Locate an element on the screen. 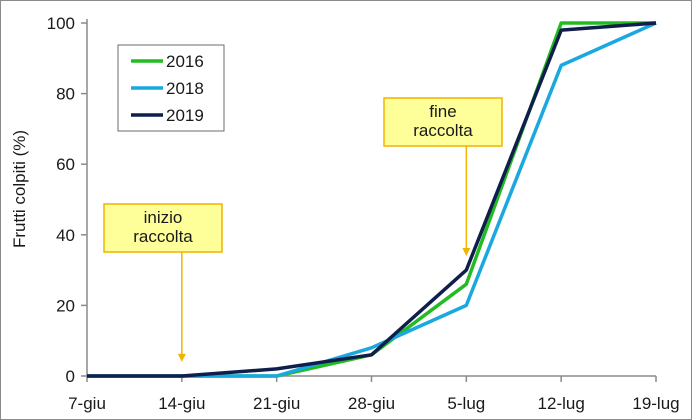 Image resolution: width=692 pixels, height=420 pixels. y-axis-title: Frutti colpiti (%) is located at coordinates (19, 189).